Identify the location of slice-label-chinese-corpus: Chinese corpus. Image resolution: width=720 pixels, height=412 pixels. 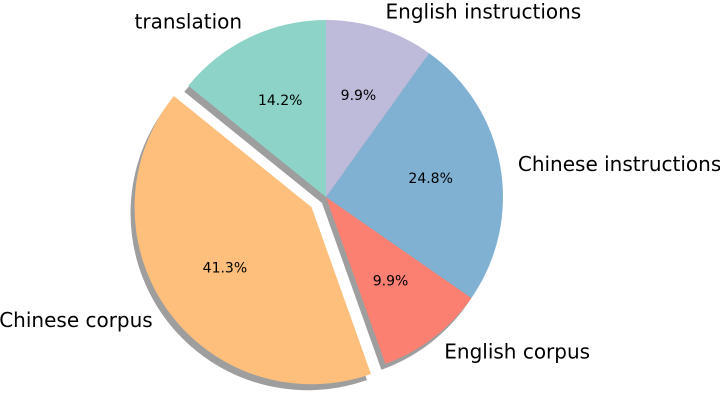
(76, 320).